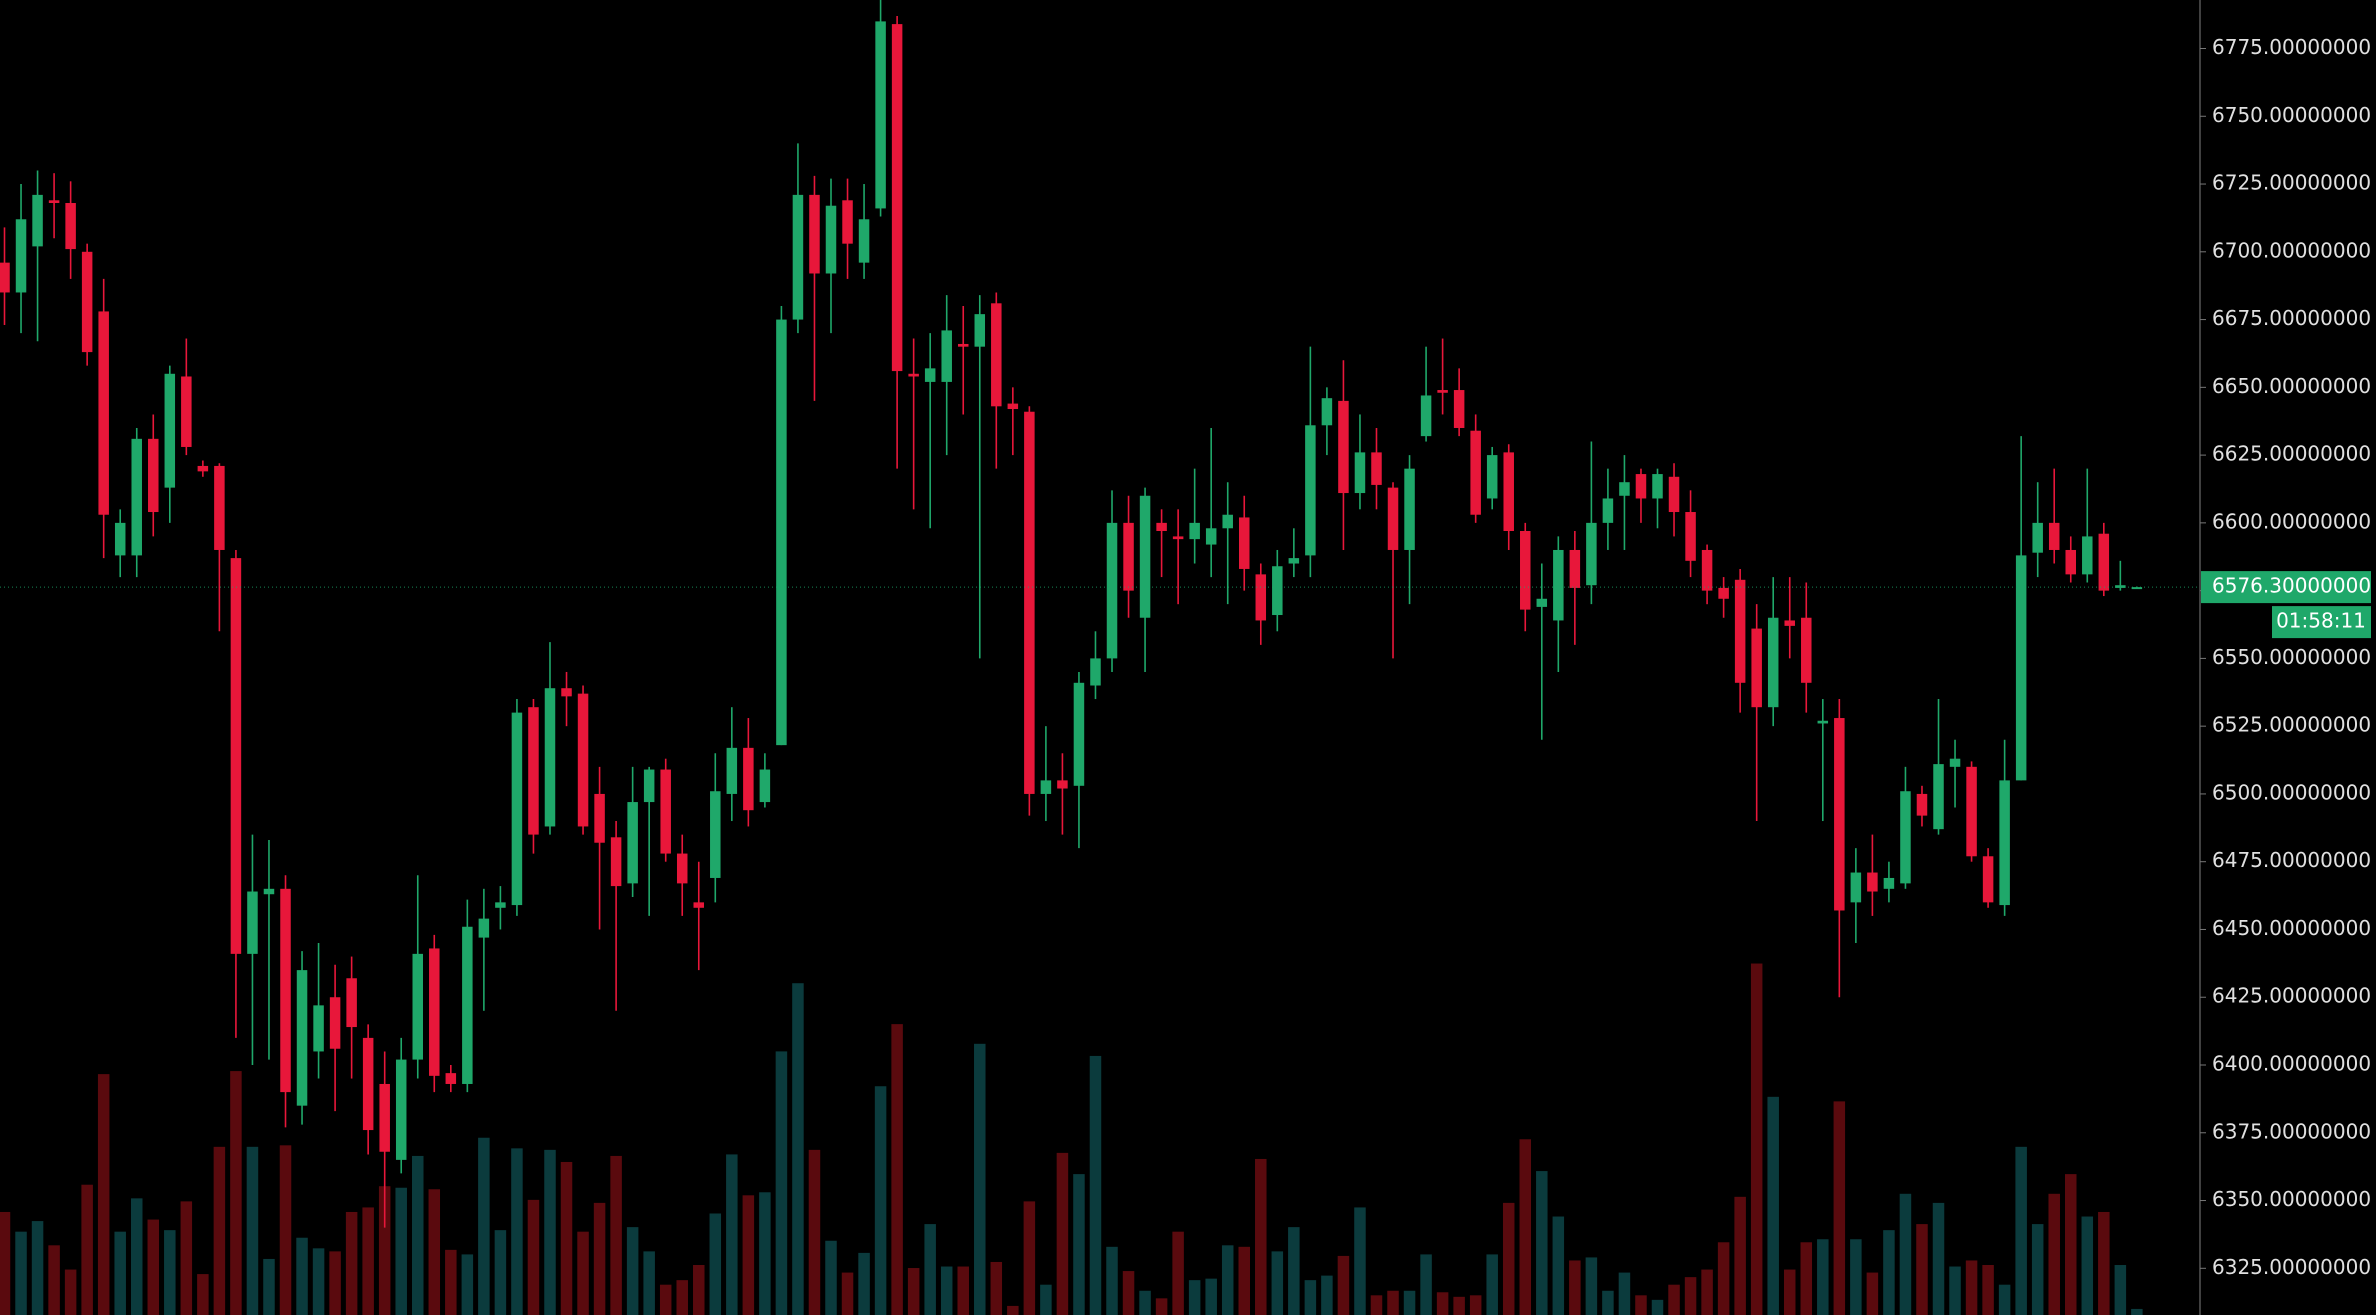  I want to click on y-tick-label: 6500.00000000, so click(2291, 792).